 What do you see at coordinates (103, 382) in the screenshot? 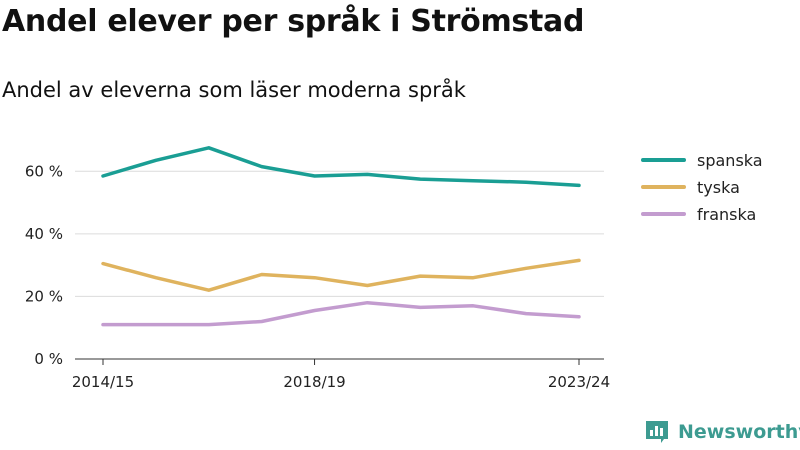
I see `x-tick-label: 2014/15` at bounding box center [103, 382].